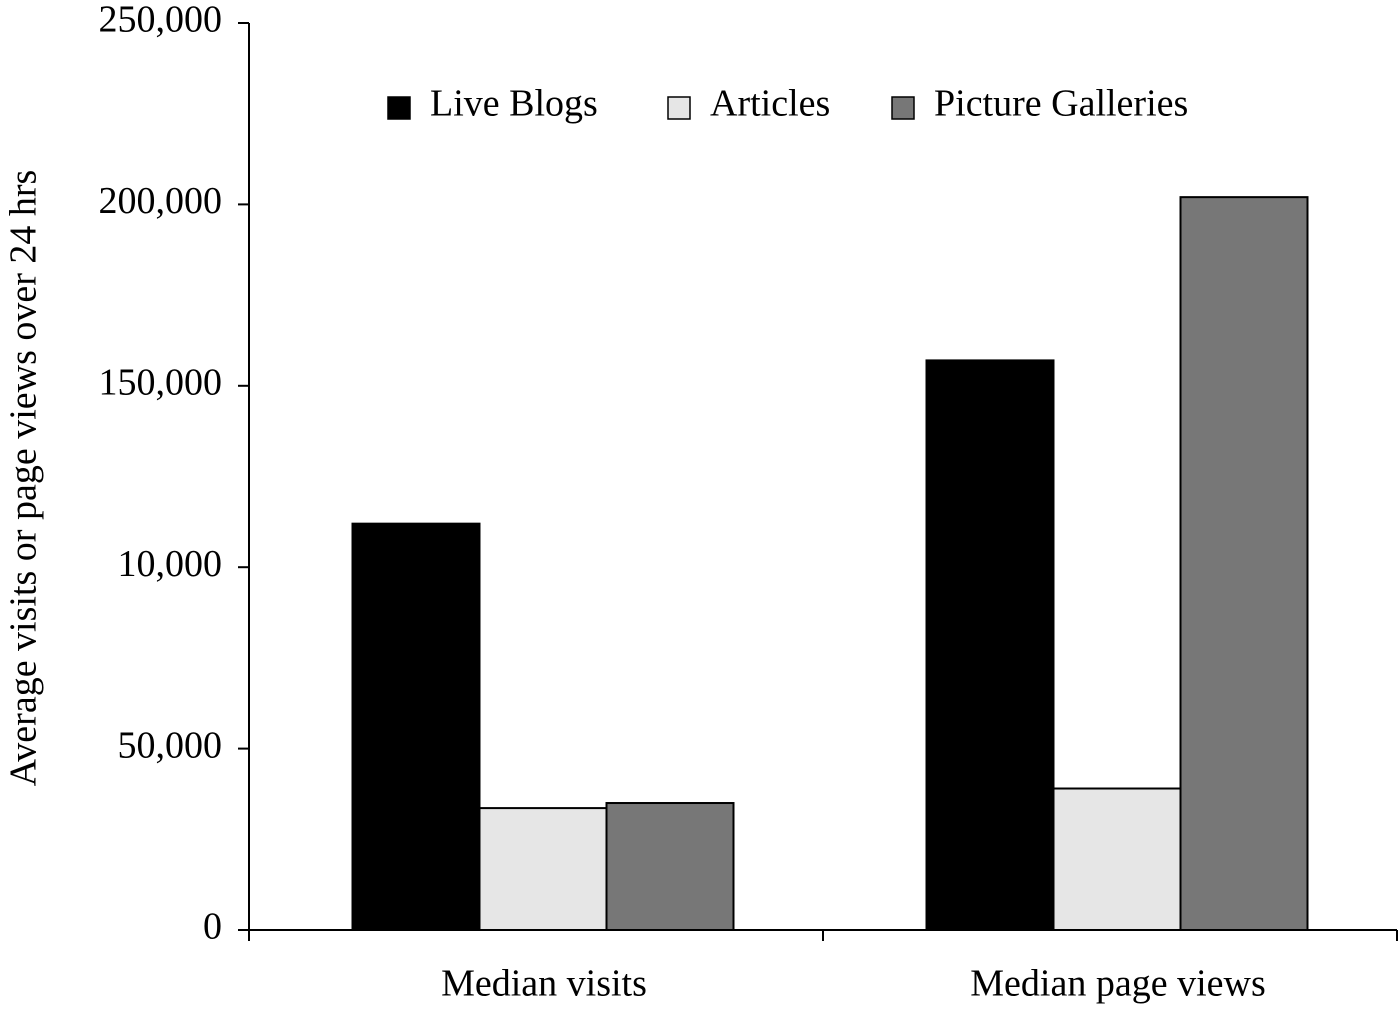  Describe the element at coordinates (161, 383) in the screenshot. I see `y-tick-label: 150,000` at that location.